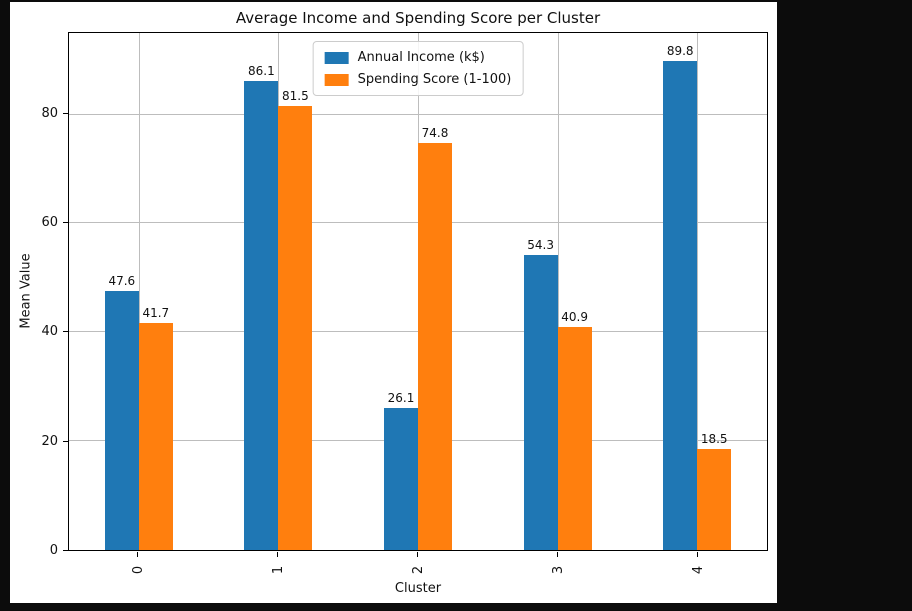 Image resolution: width=912 pixels, height=611 pixels. Describe the element at coordinates (401, 470) in the screenshot. I see `bar-annual-income-k-cluster-2: 26.1` at that location.